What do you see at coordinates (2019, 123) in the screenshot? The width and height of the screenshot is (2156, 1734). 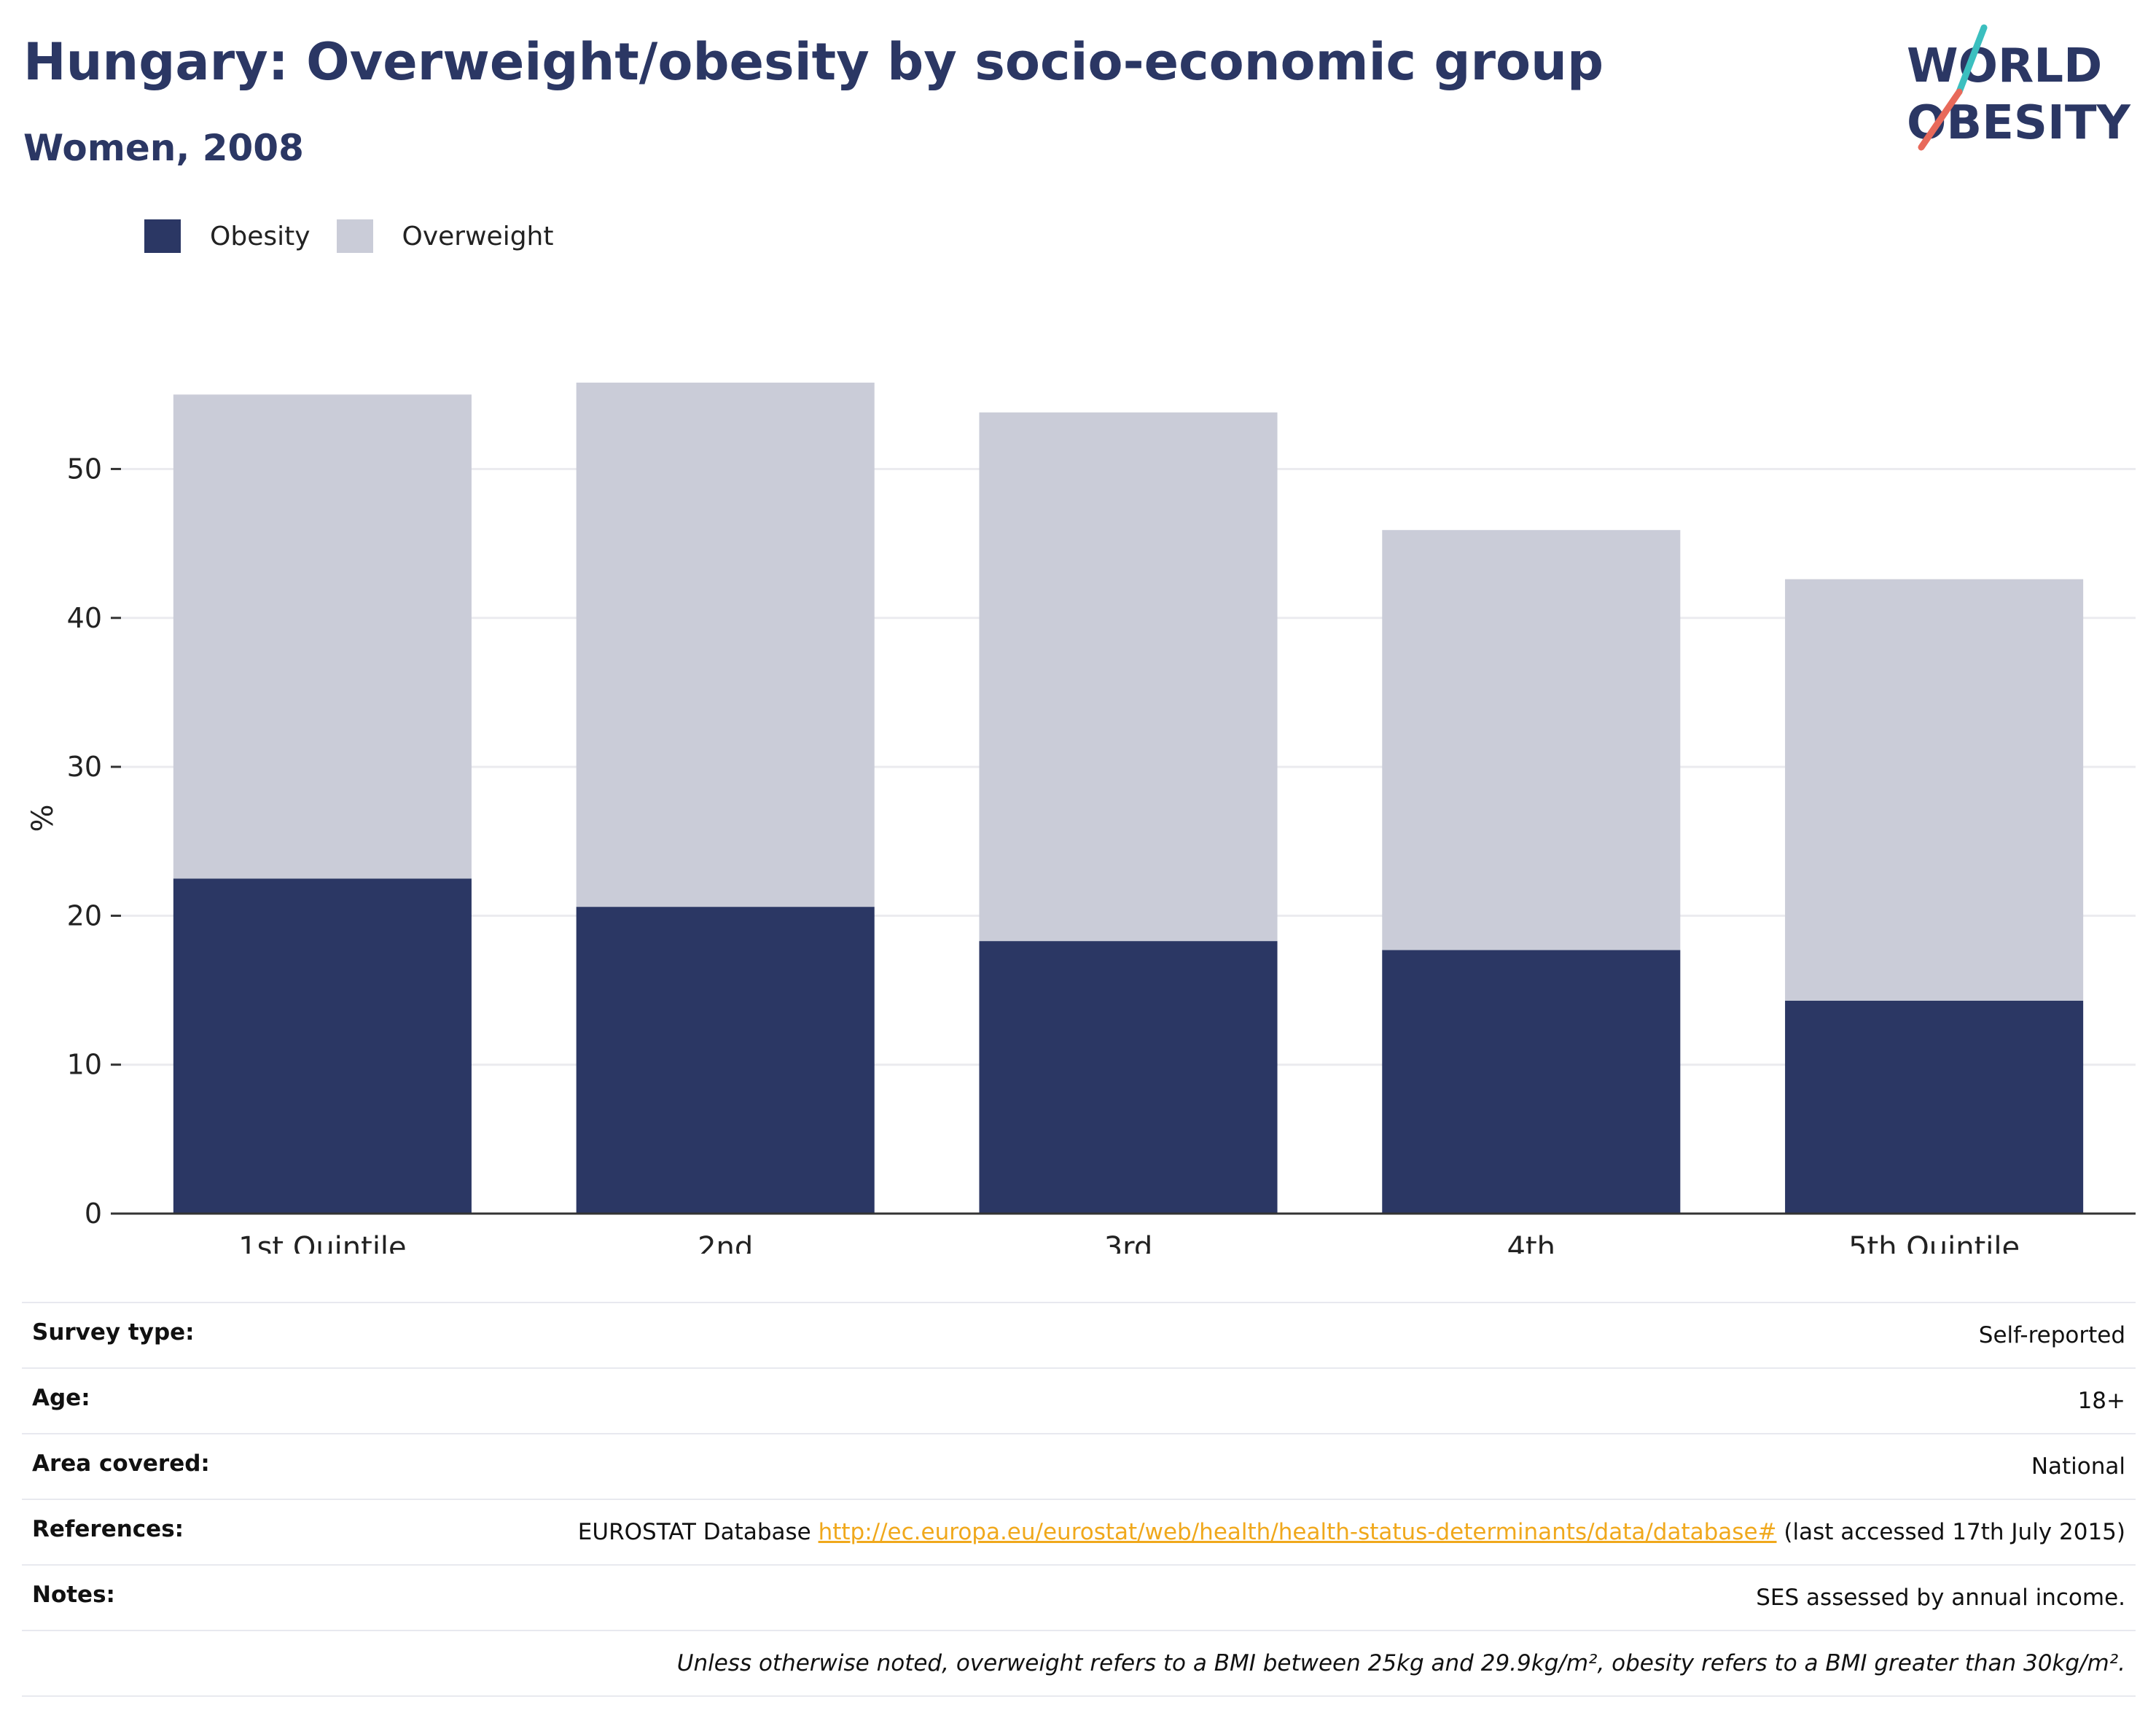 I see `svg-text: OBESITY` at bounding box center [2019, 123].